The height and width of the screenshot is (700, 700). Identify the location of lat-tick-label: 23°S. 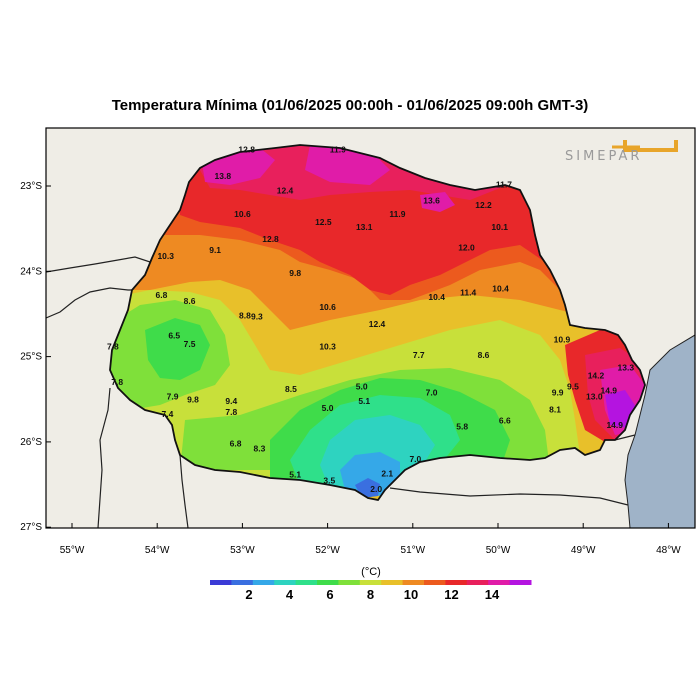
(31, 186).